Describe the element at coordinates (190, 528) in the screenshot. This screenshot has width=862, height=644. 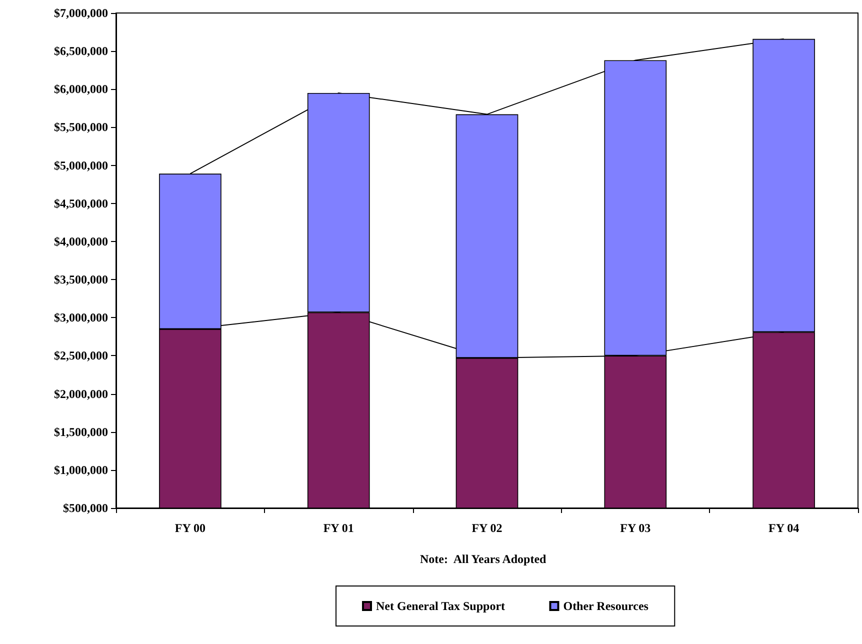
I see `x-tick-label: FY 00` at that location.